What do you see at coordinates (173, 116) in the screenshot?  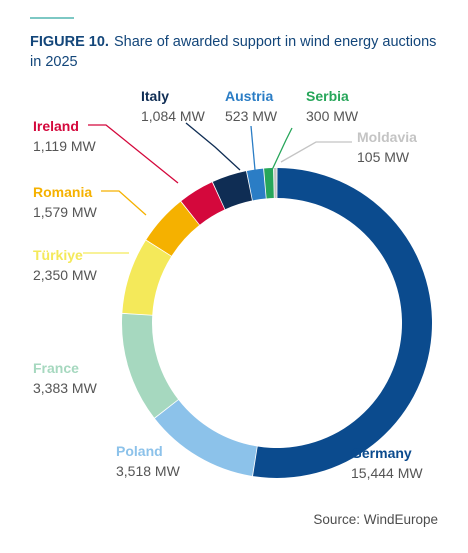 I see `label-value-italy: 1,084 MW` at bounding box center [173, 116].